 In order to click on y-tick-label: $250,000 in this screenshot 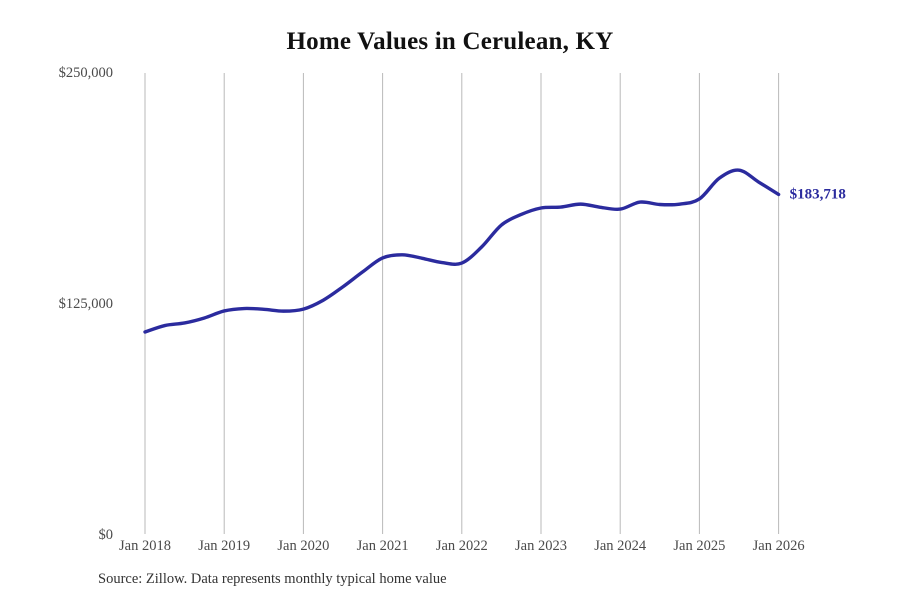, I will do `click(86, 73)`.